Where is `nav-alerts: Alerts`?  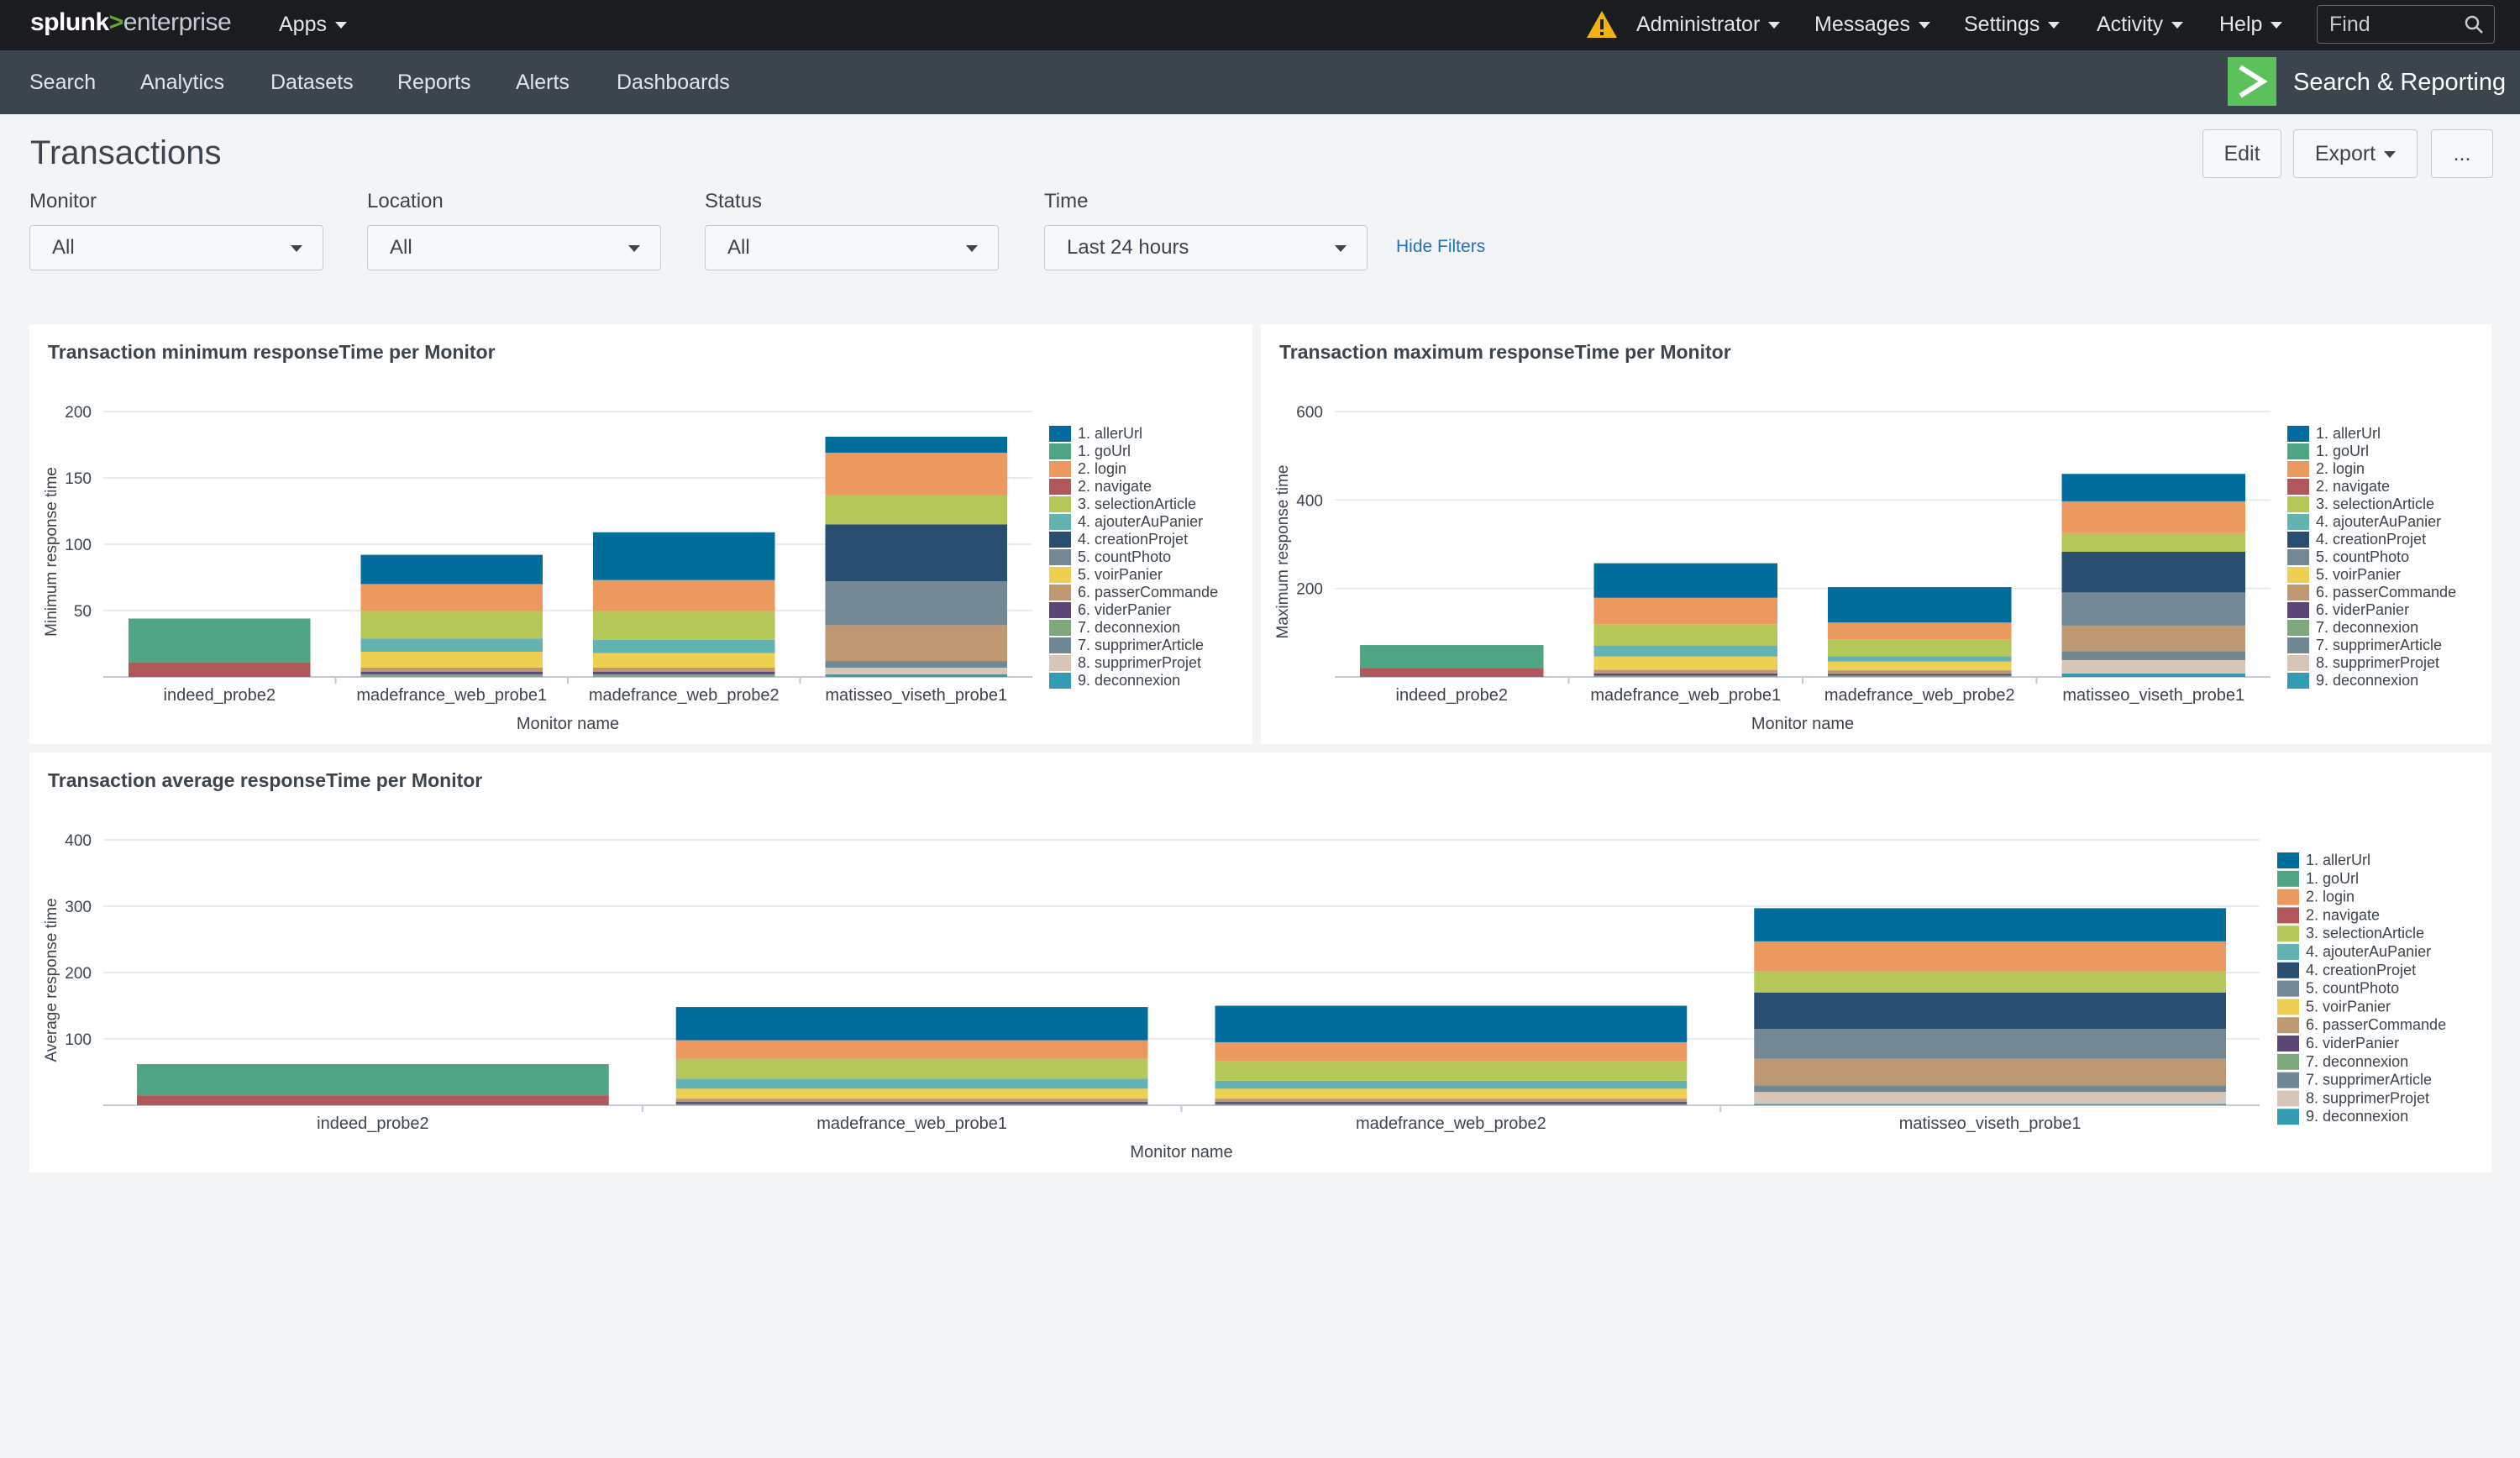
nav-alerts: Alerts is located at coordinates (543, 82).